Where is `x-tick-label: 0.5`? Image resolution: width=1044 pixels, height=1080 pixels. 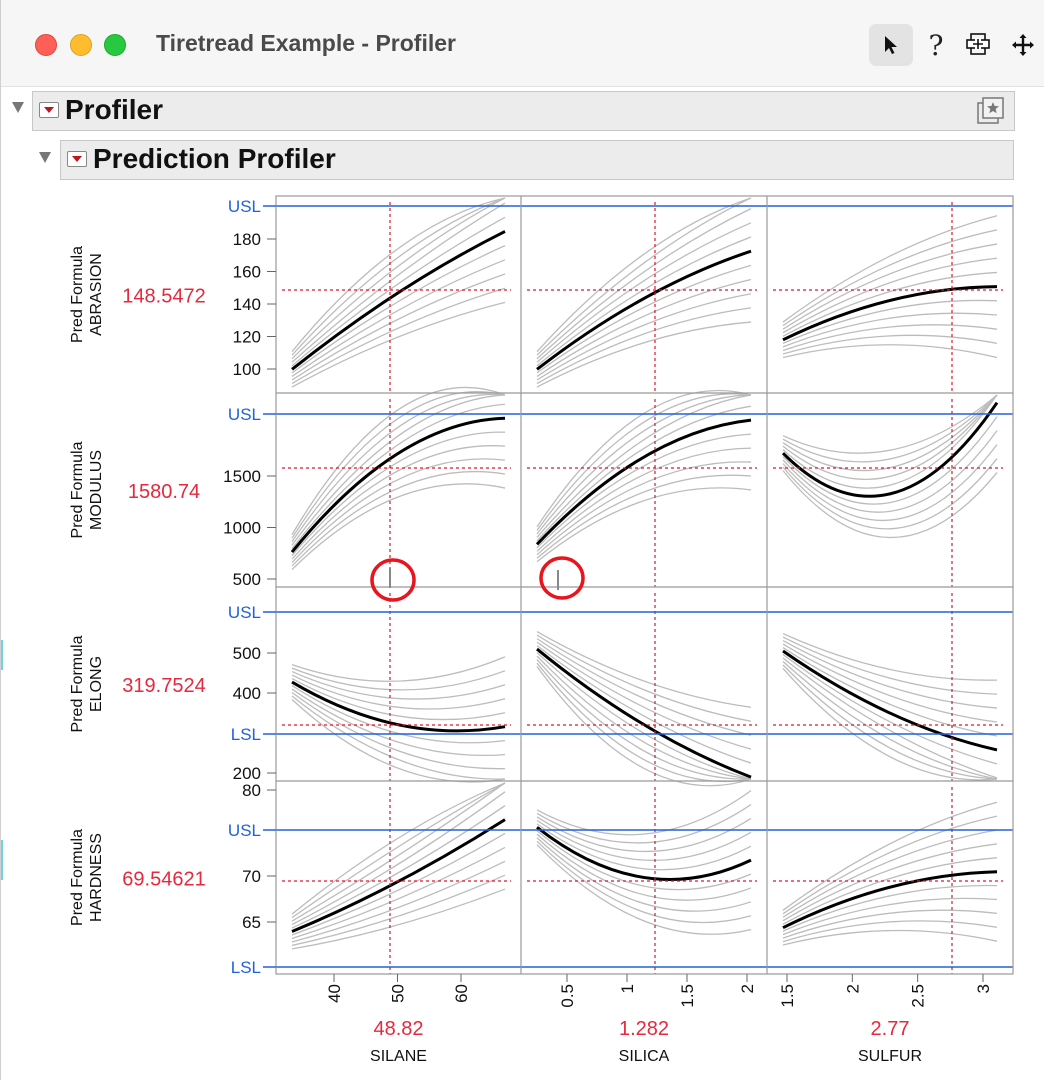
x-tick-label: 0.5 is located at coordinates (567, 996).